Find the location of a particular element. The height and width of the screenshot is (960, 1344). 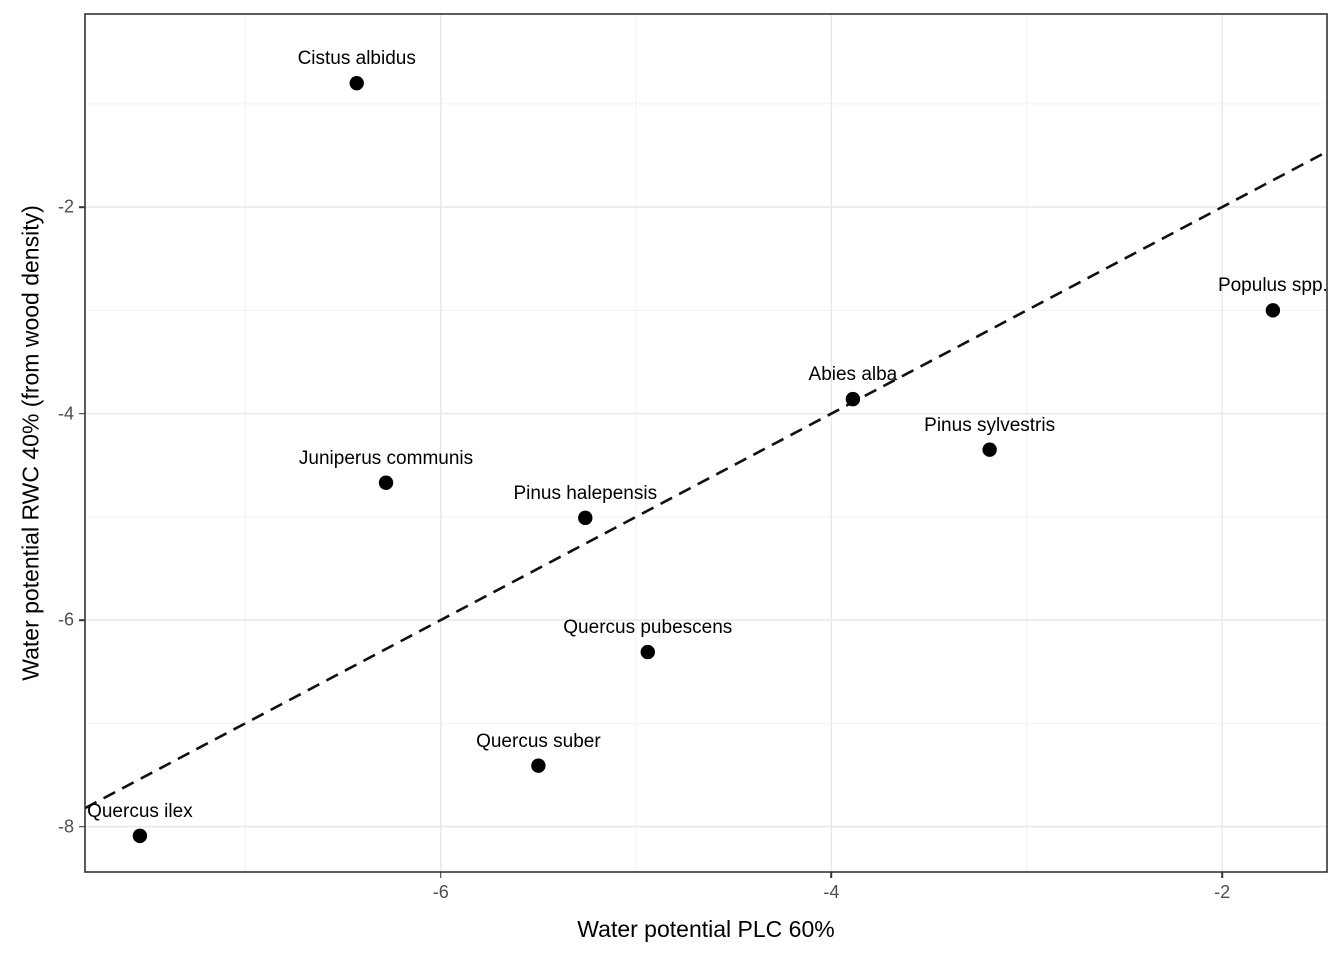

y-axis-tick-label: -2 is located at coordinates (65, 206).